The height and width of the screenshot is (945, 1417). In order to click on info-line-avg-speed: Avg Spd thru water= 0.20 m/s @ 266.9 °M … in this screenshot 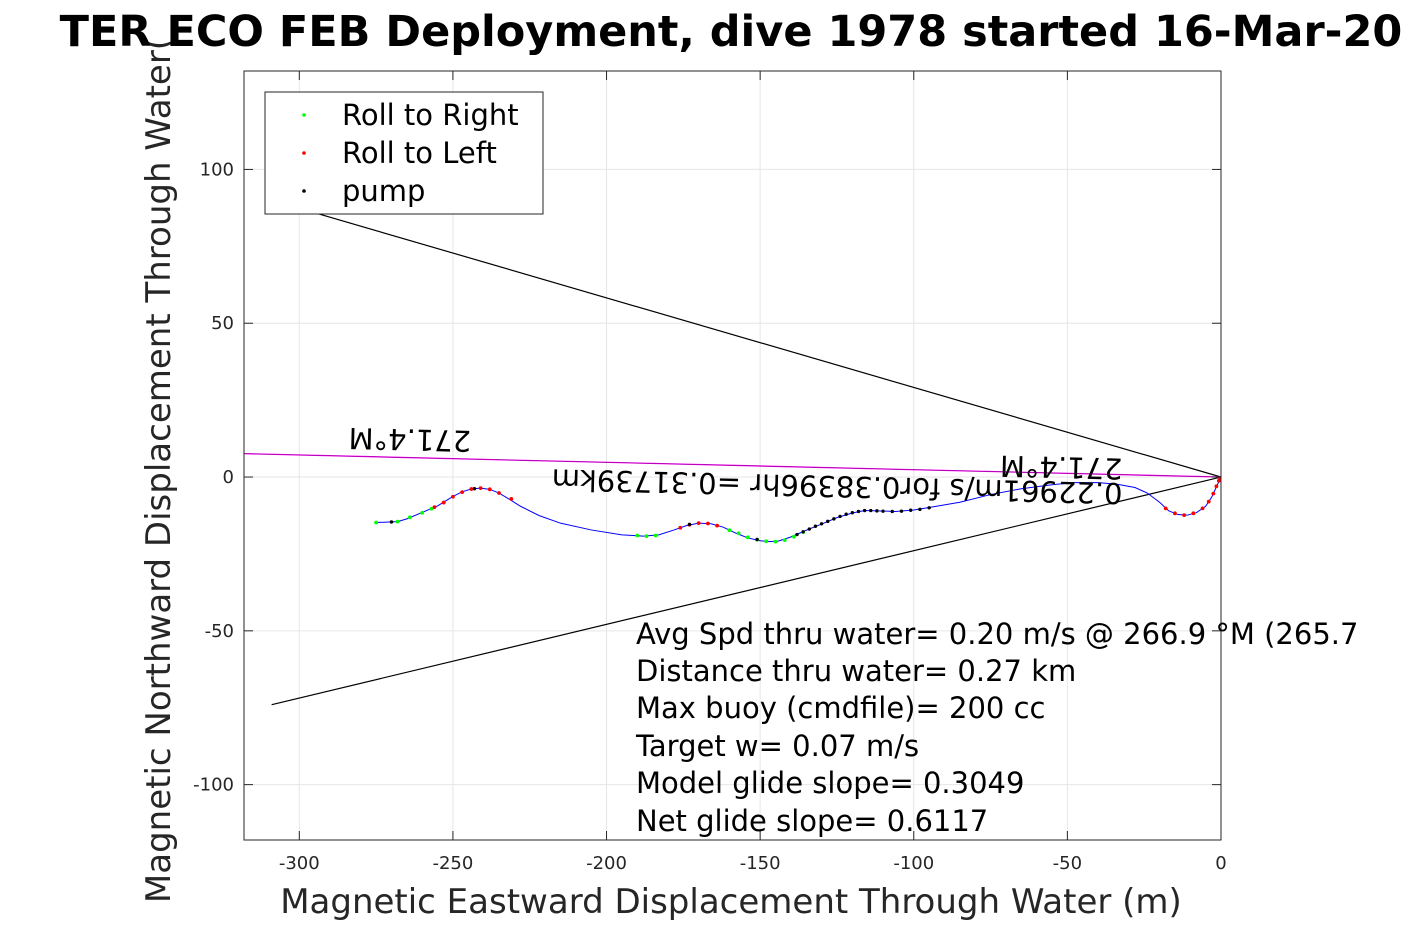, I will do `click(997, 634)`.